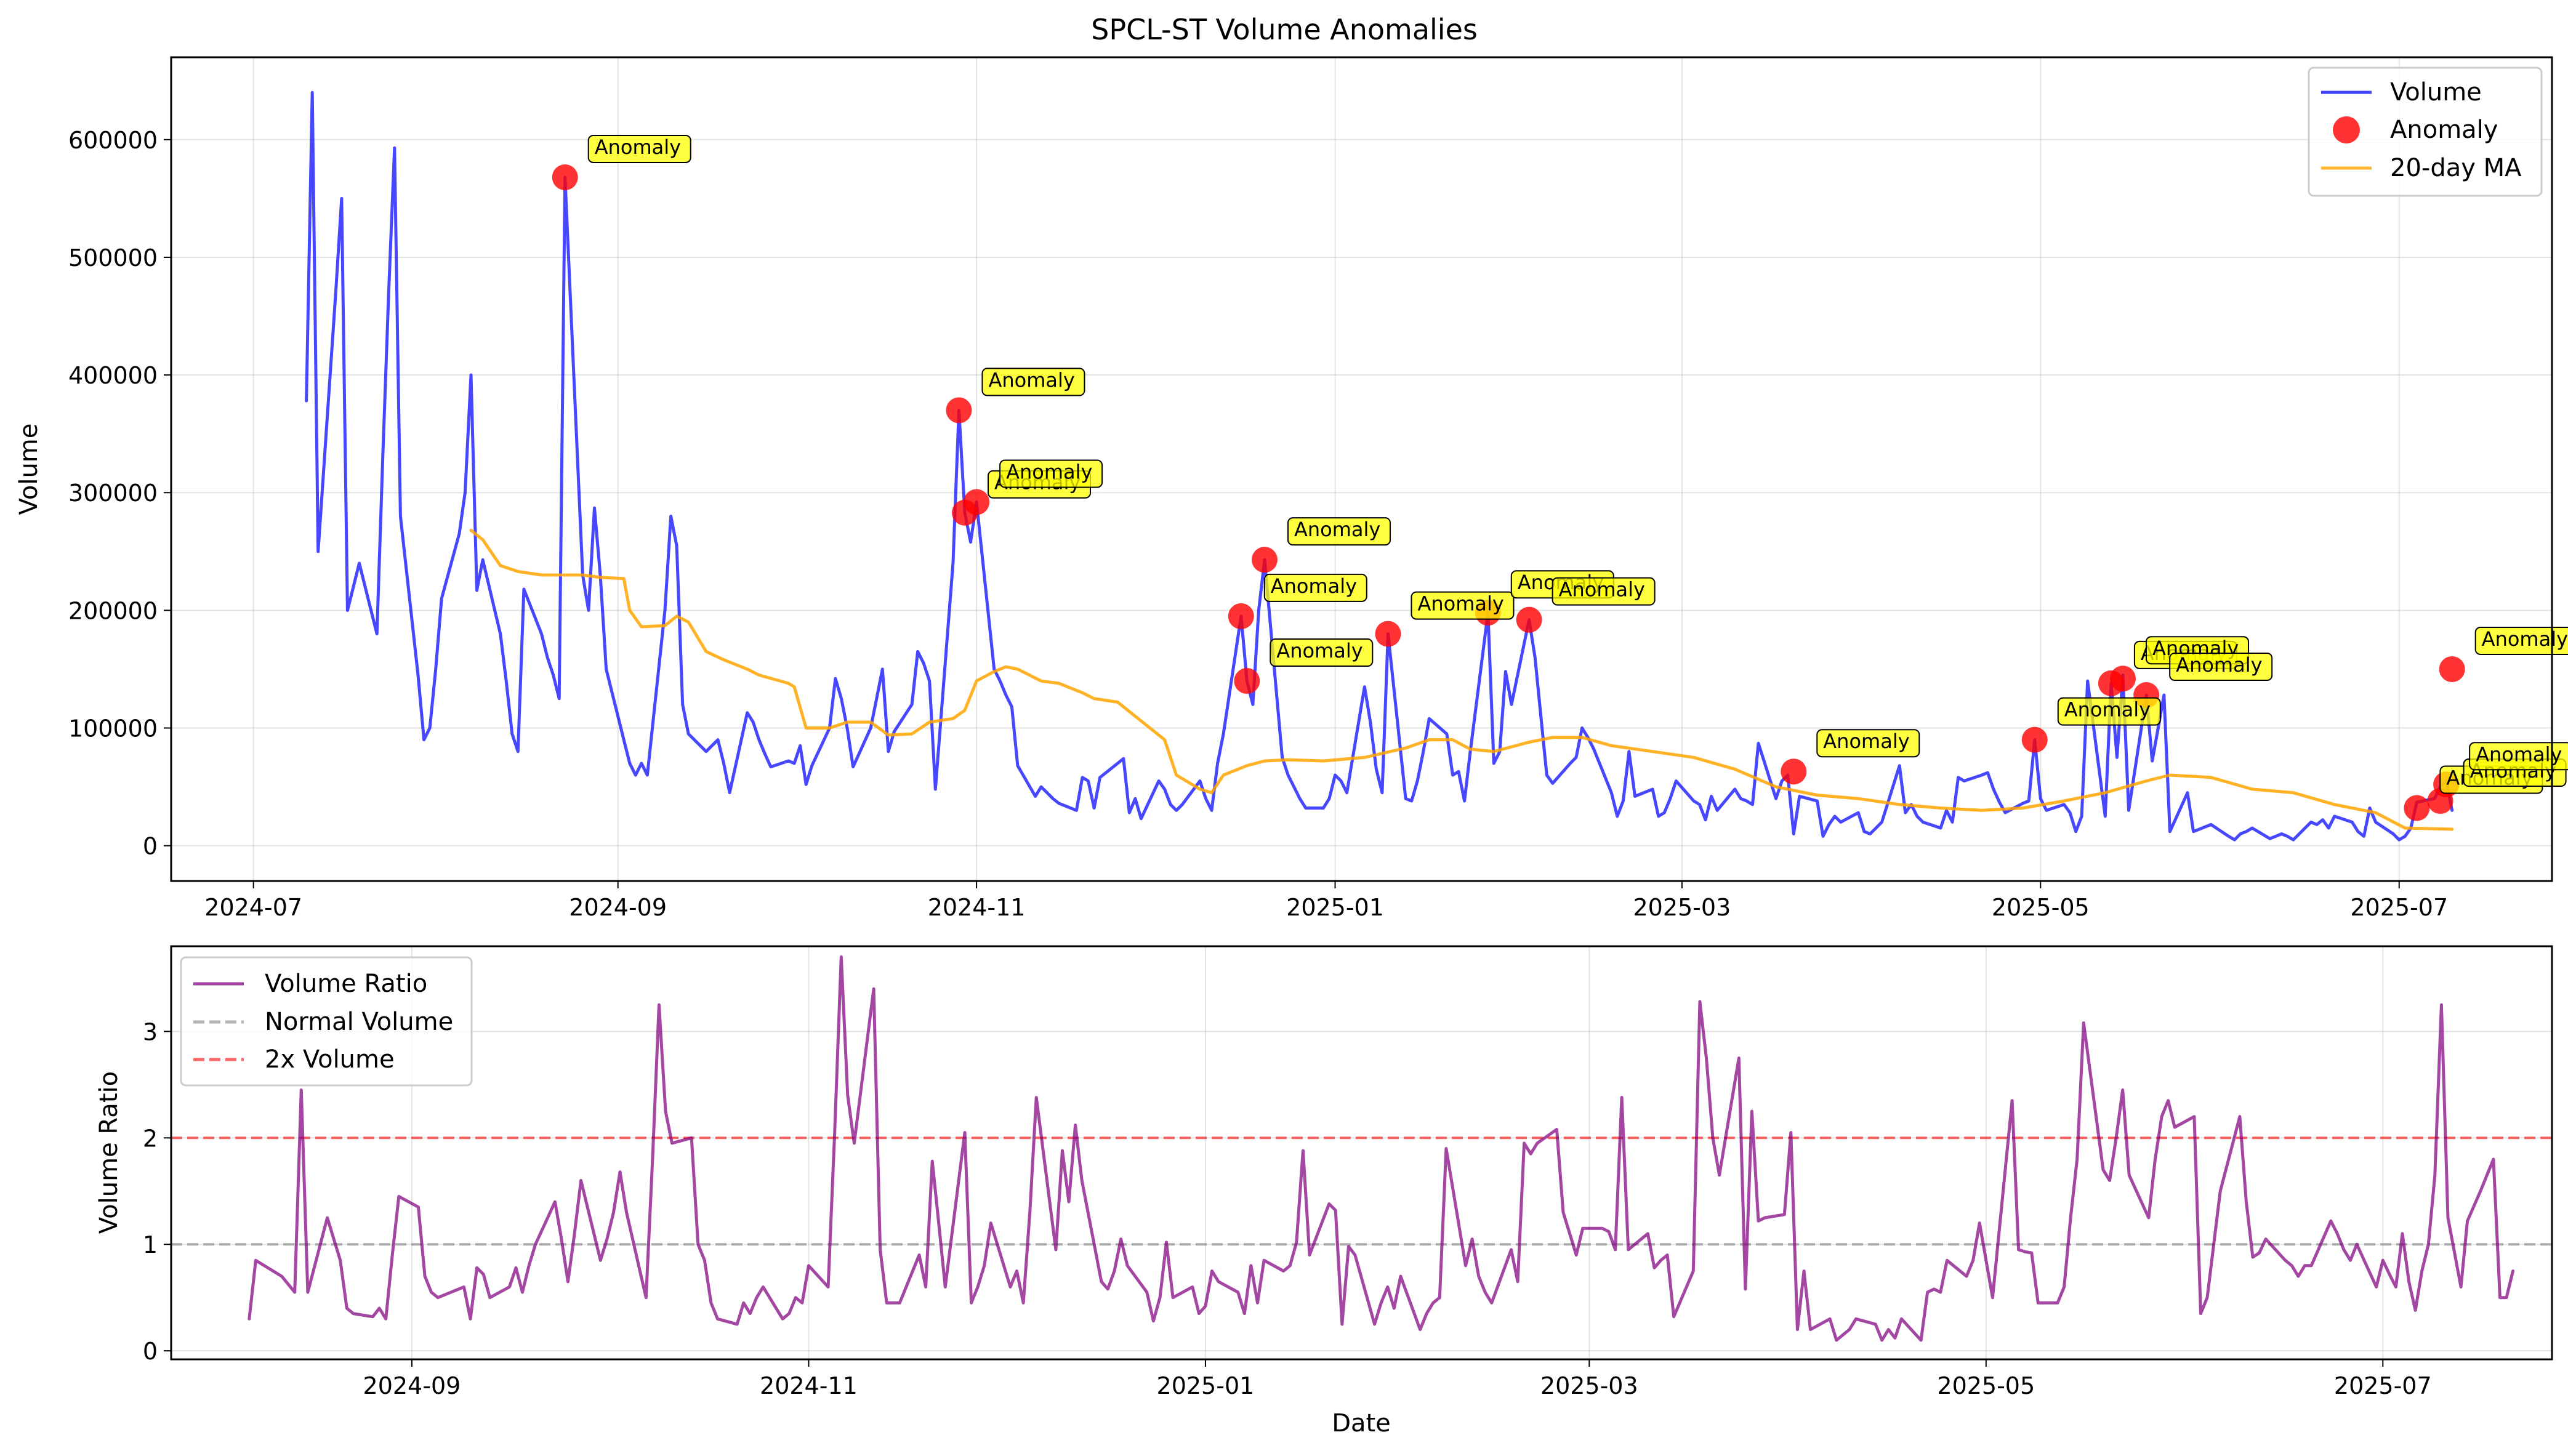  What do you see at coordinates (29, 470) in the screenshot?
I see `volume-y-axis-label: Volume` at bounding box center [29, 470].